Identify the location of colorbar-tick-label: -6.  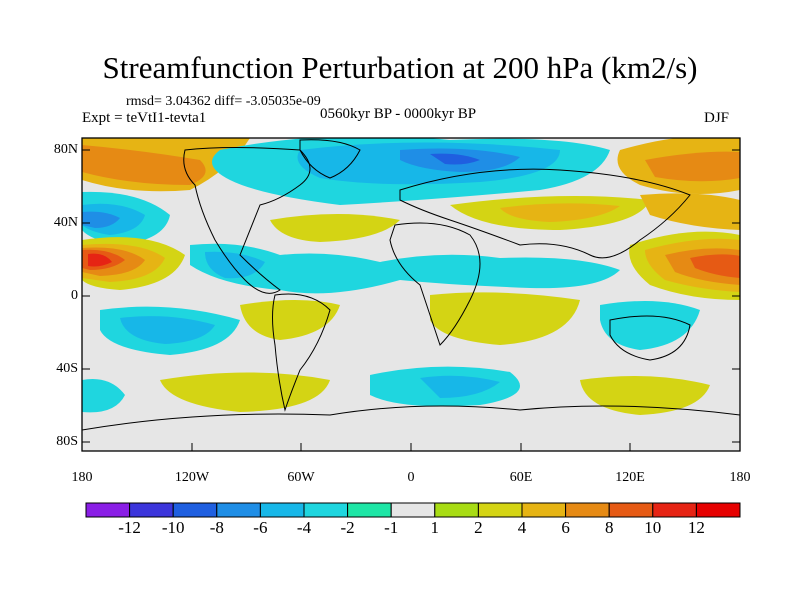
(260, 527).